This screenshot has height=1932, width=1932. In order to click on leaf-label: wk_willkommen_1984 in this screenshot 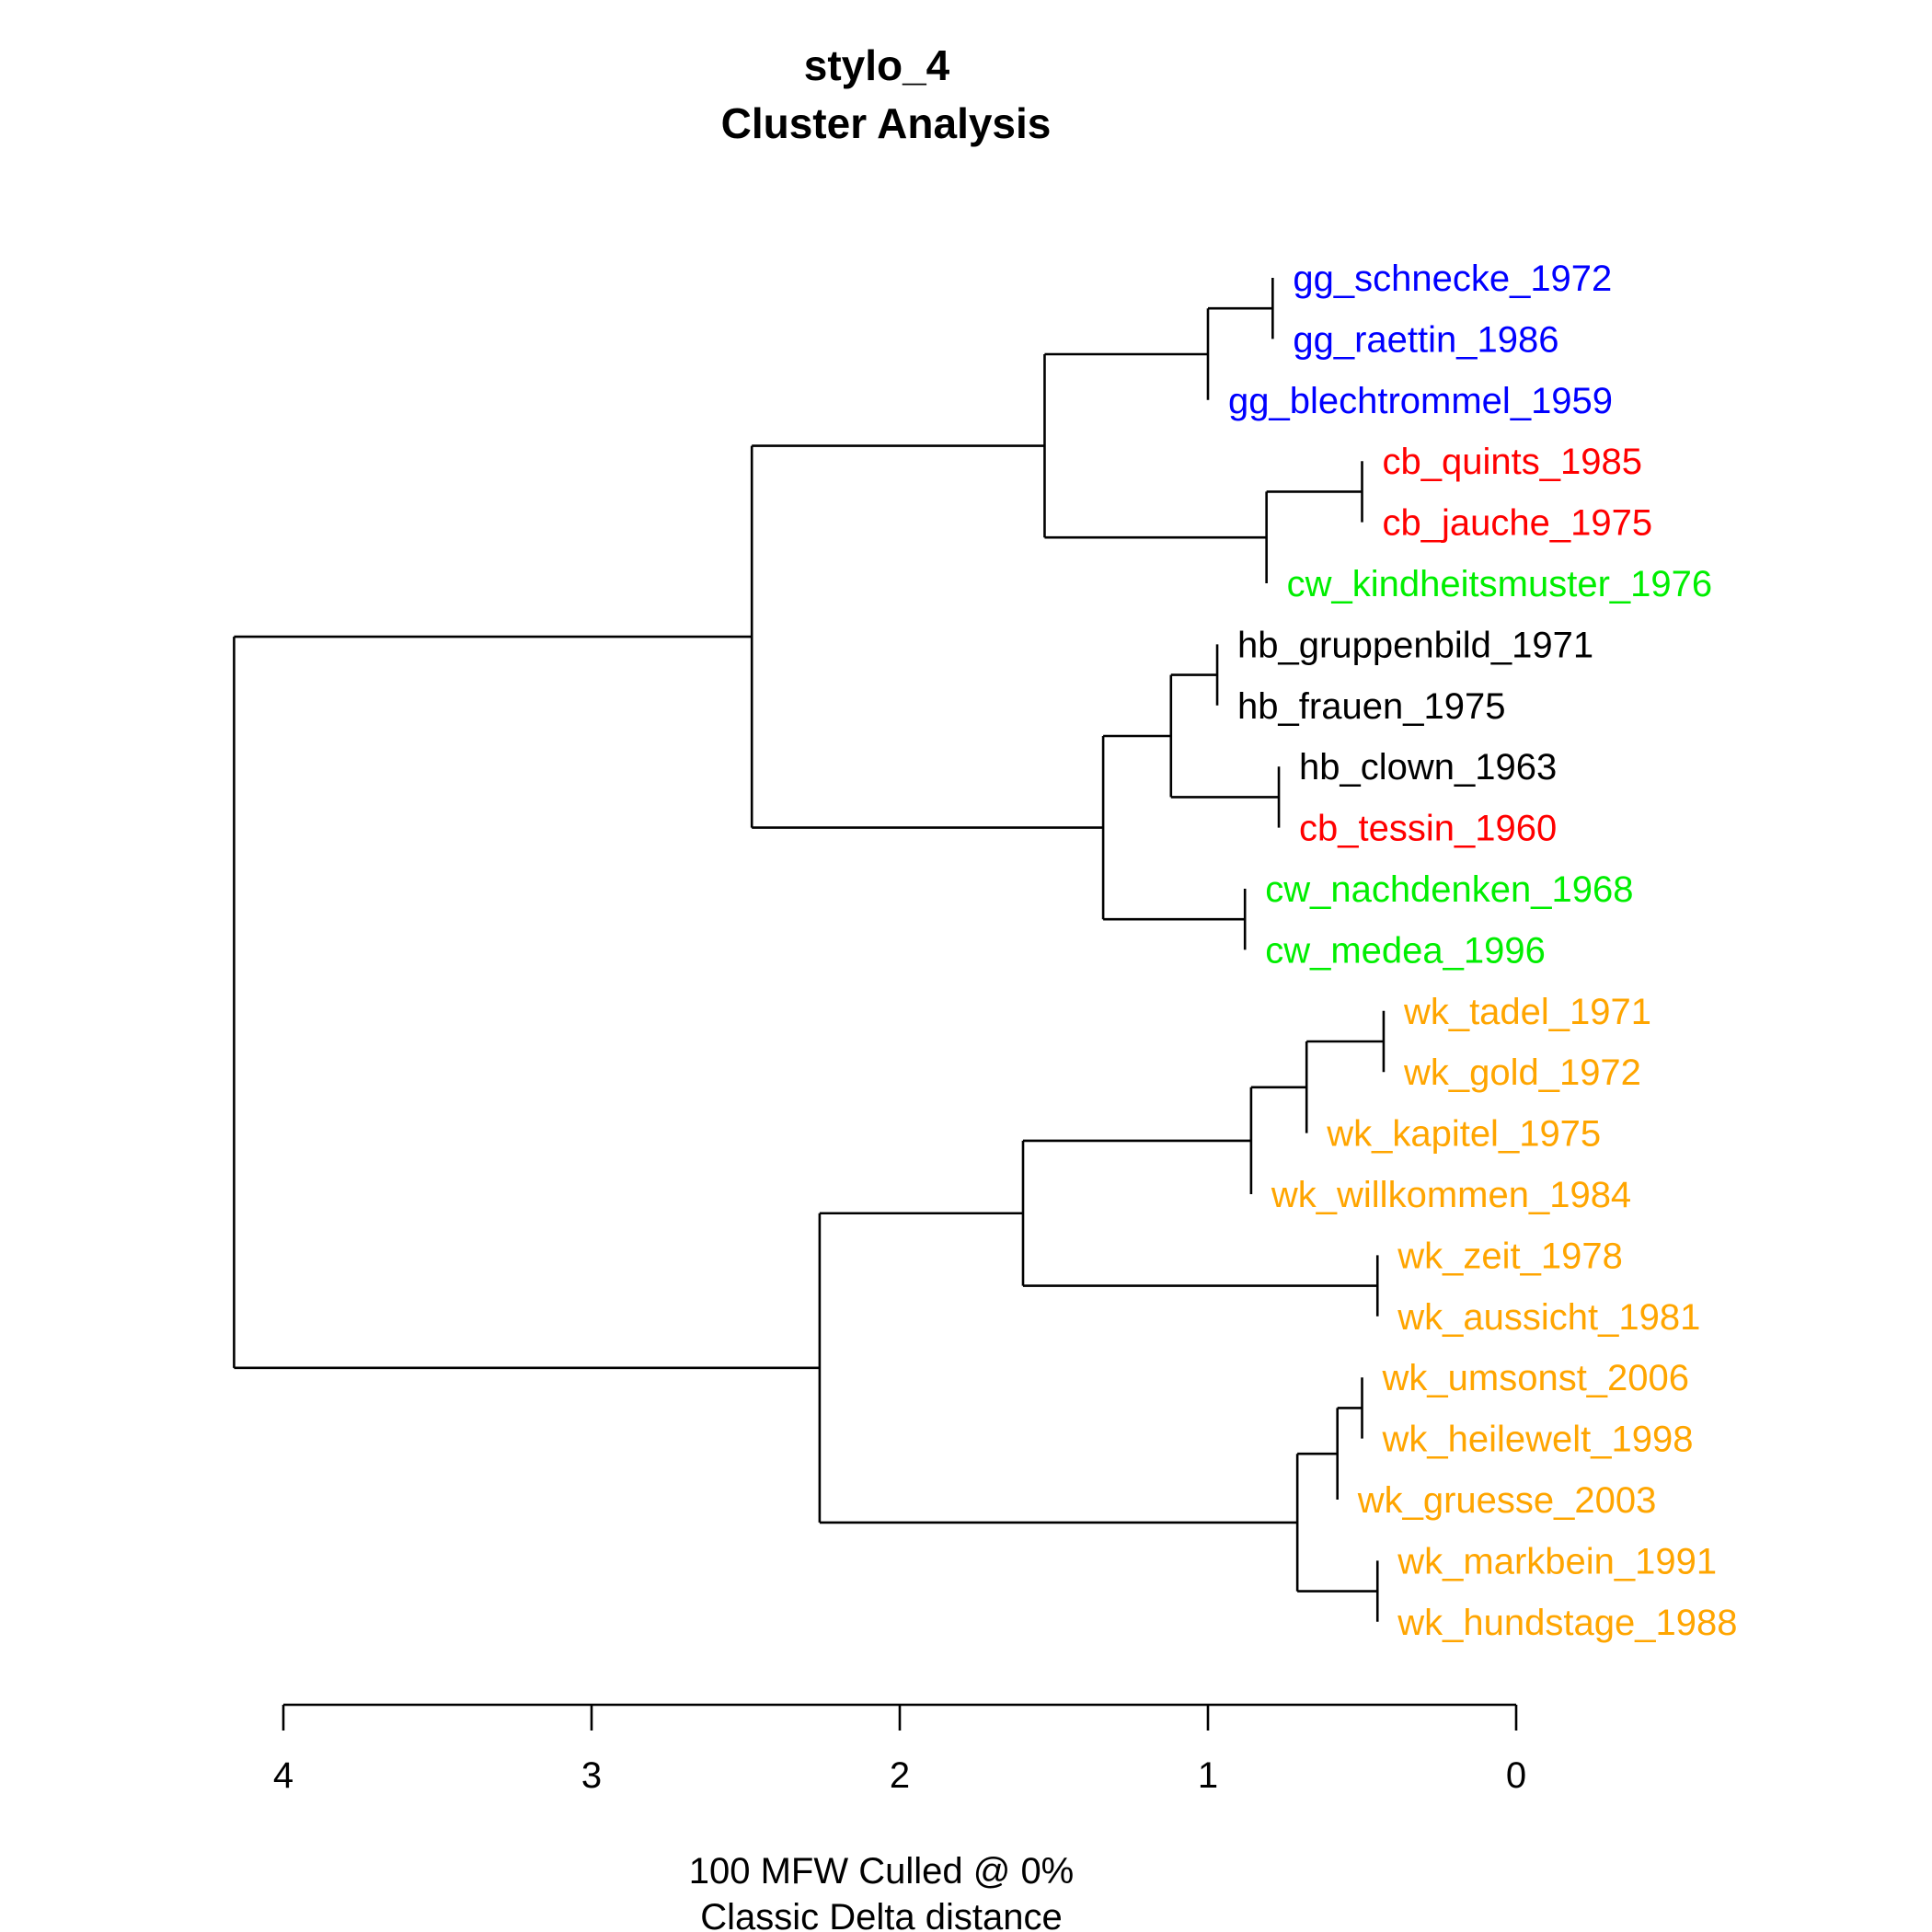, I will do `click(1451, 1195)`.